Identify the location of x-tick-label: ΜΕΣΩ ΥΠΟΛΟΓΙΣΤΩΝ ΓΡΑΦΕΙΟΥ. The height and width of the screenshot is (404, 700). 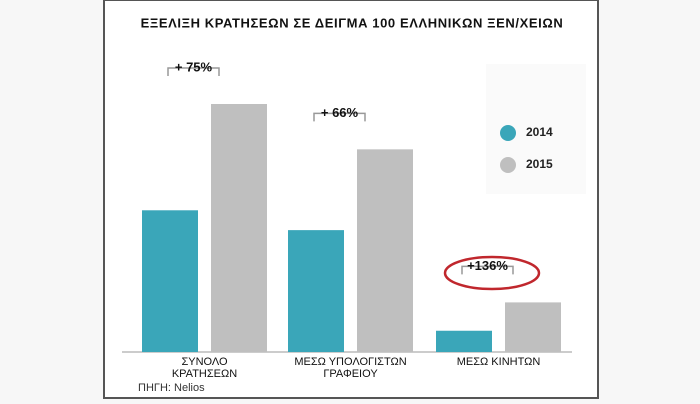
(350, 368).